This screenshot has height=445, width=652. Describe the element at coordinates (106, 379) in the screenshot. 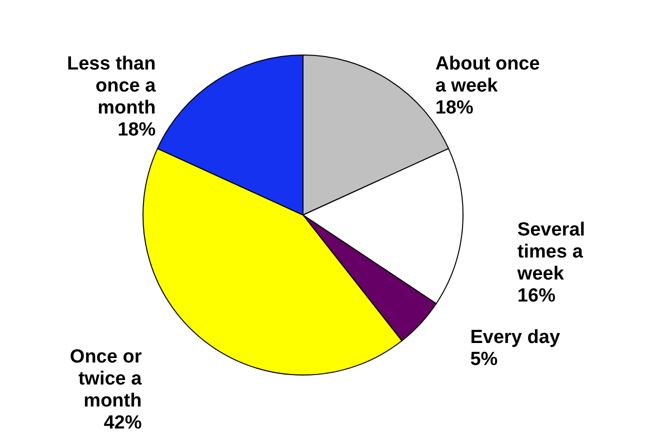

I see `slice-label: Once or twice a month` at that location.